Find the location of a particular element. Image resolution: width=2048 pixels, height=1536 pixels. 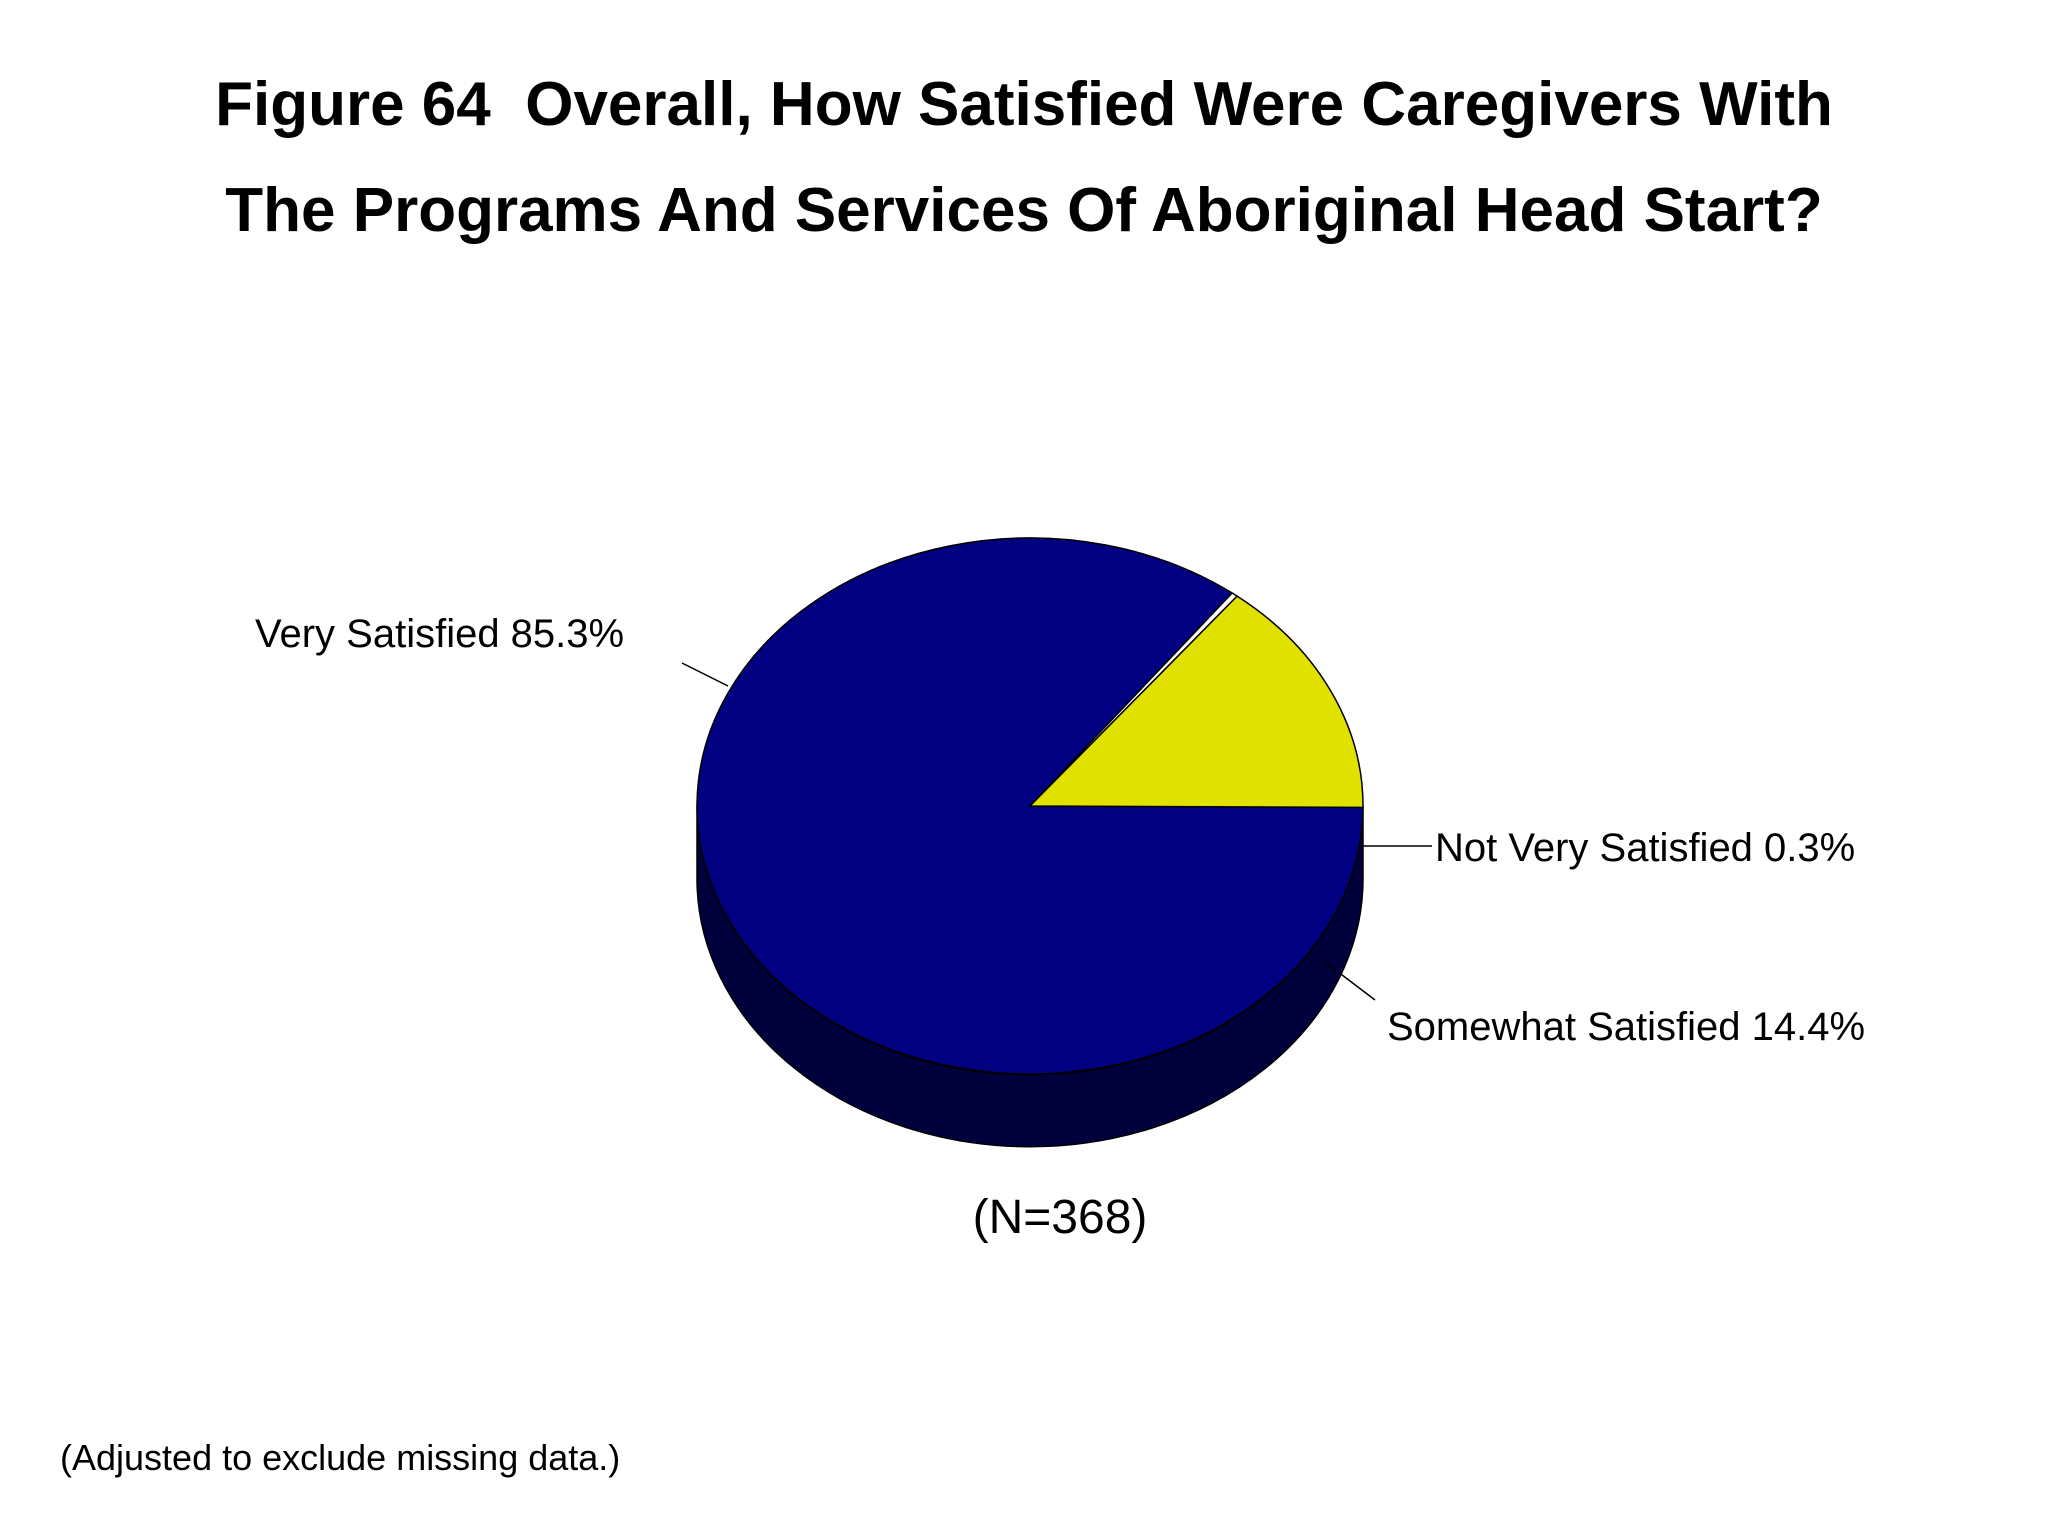

slice-label-very-satisfied: Very Satisfied 85.3% is located at coordinates (439, 634).